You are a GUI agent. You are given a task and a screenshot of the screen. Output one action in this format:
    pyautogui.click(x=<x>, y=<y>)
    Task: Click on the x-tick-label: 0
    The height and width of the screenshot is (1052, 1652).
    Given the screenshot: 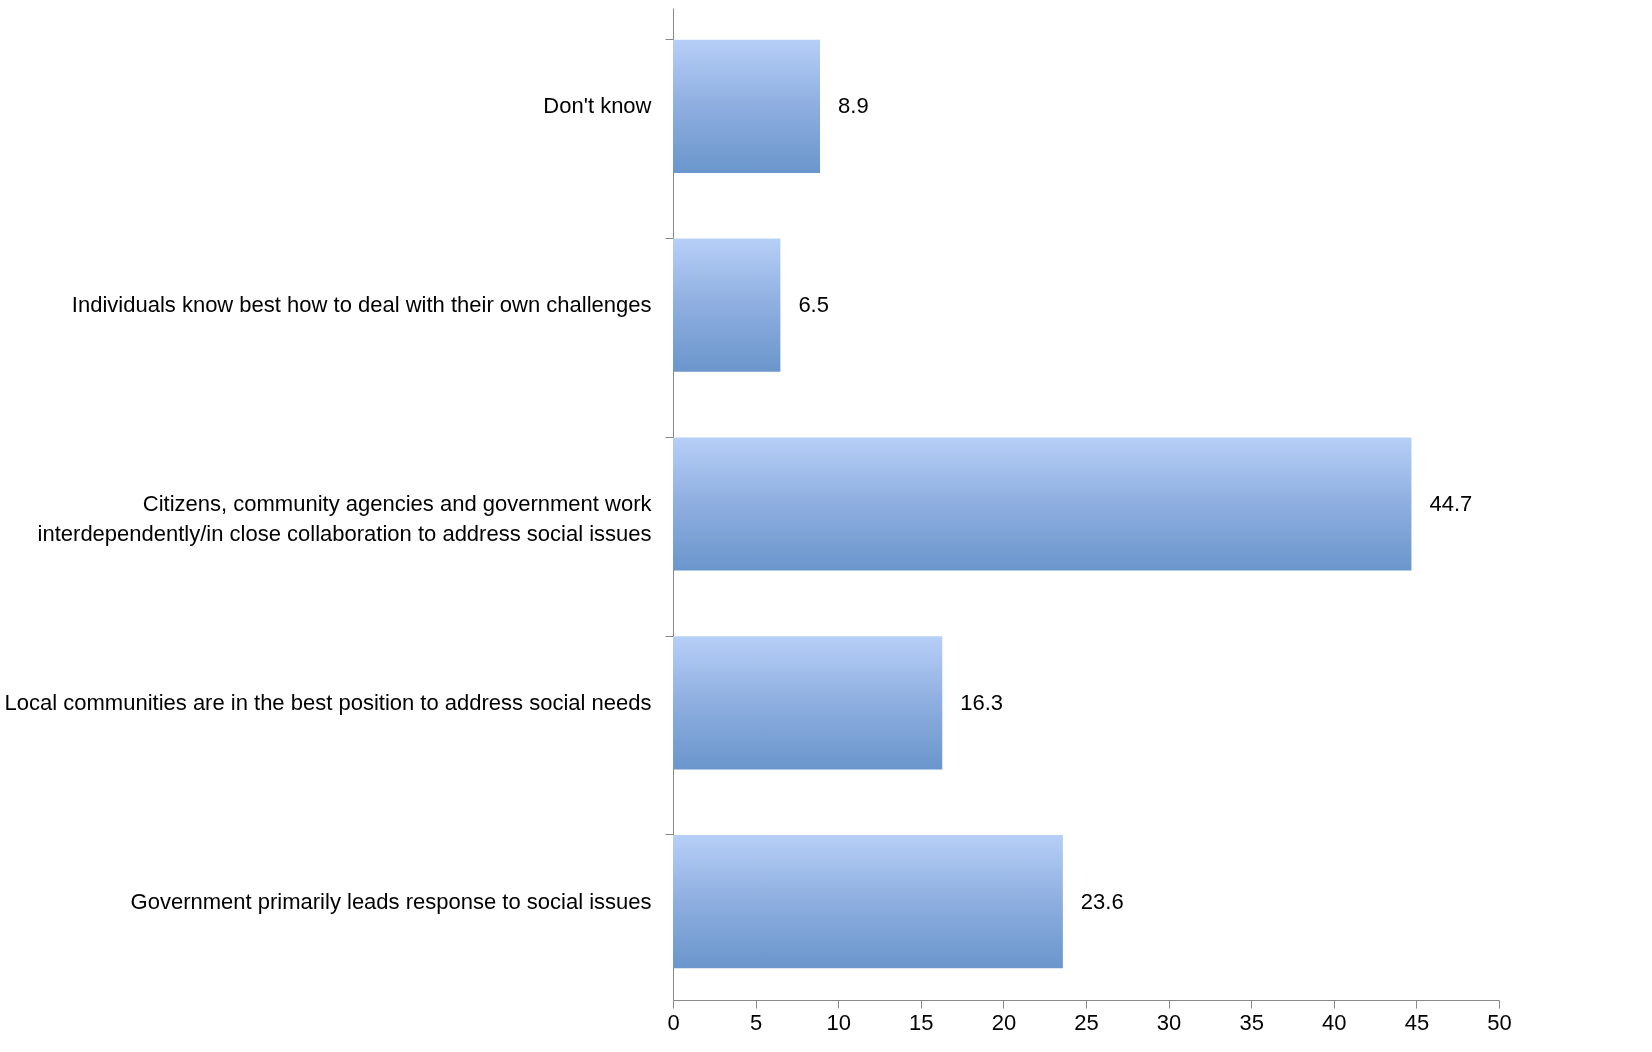 What is the action you would take?
    pyautogui.click(x=673, y=1022)
    